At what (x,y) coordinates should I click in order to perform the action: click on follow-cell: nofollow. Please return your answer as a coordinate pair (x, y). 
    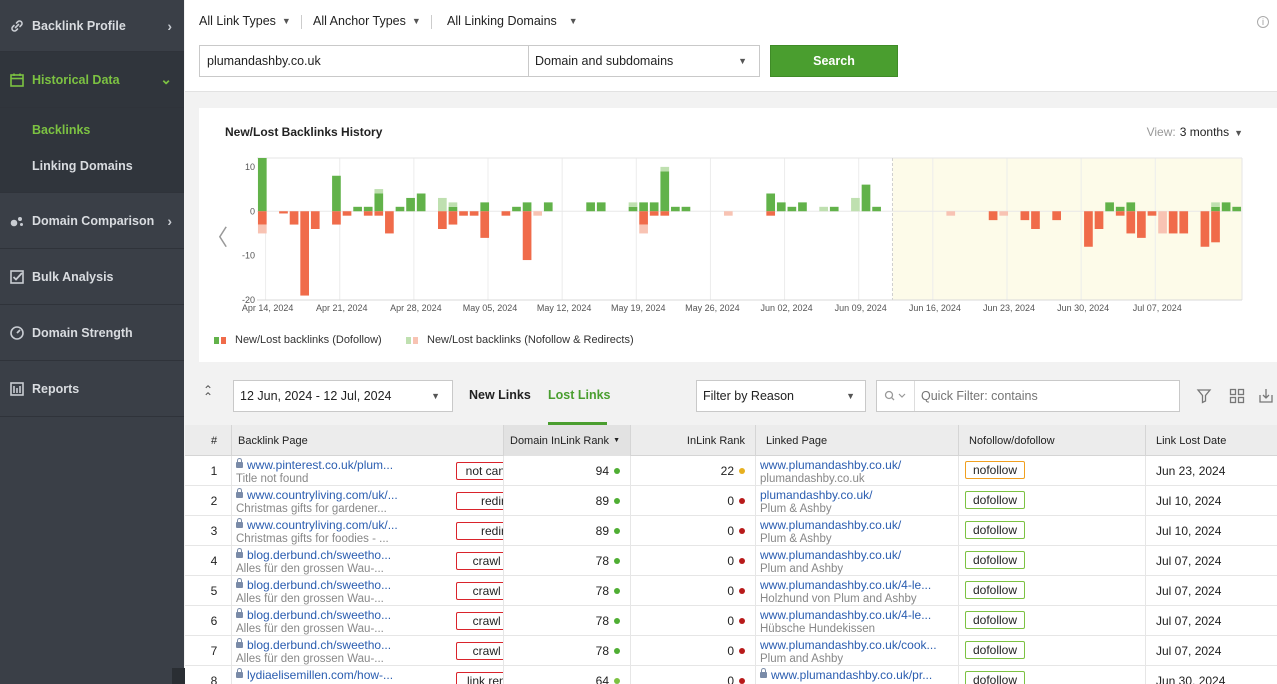
    Looking at the image, I should click on (1052, 471).